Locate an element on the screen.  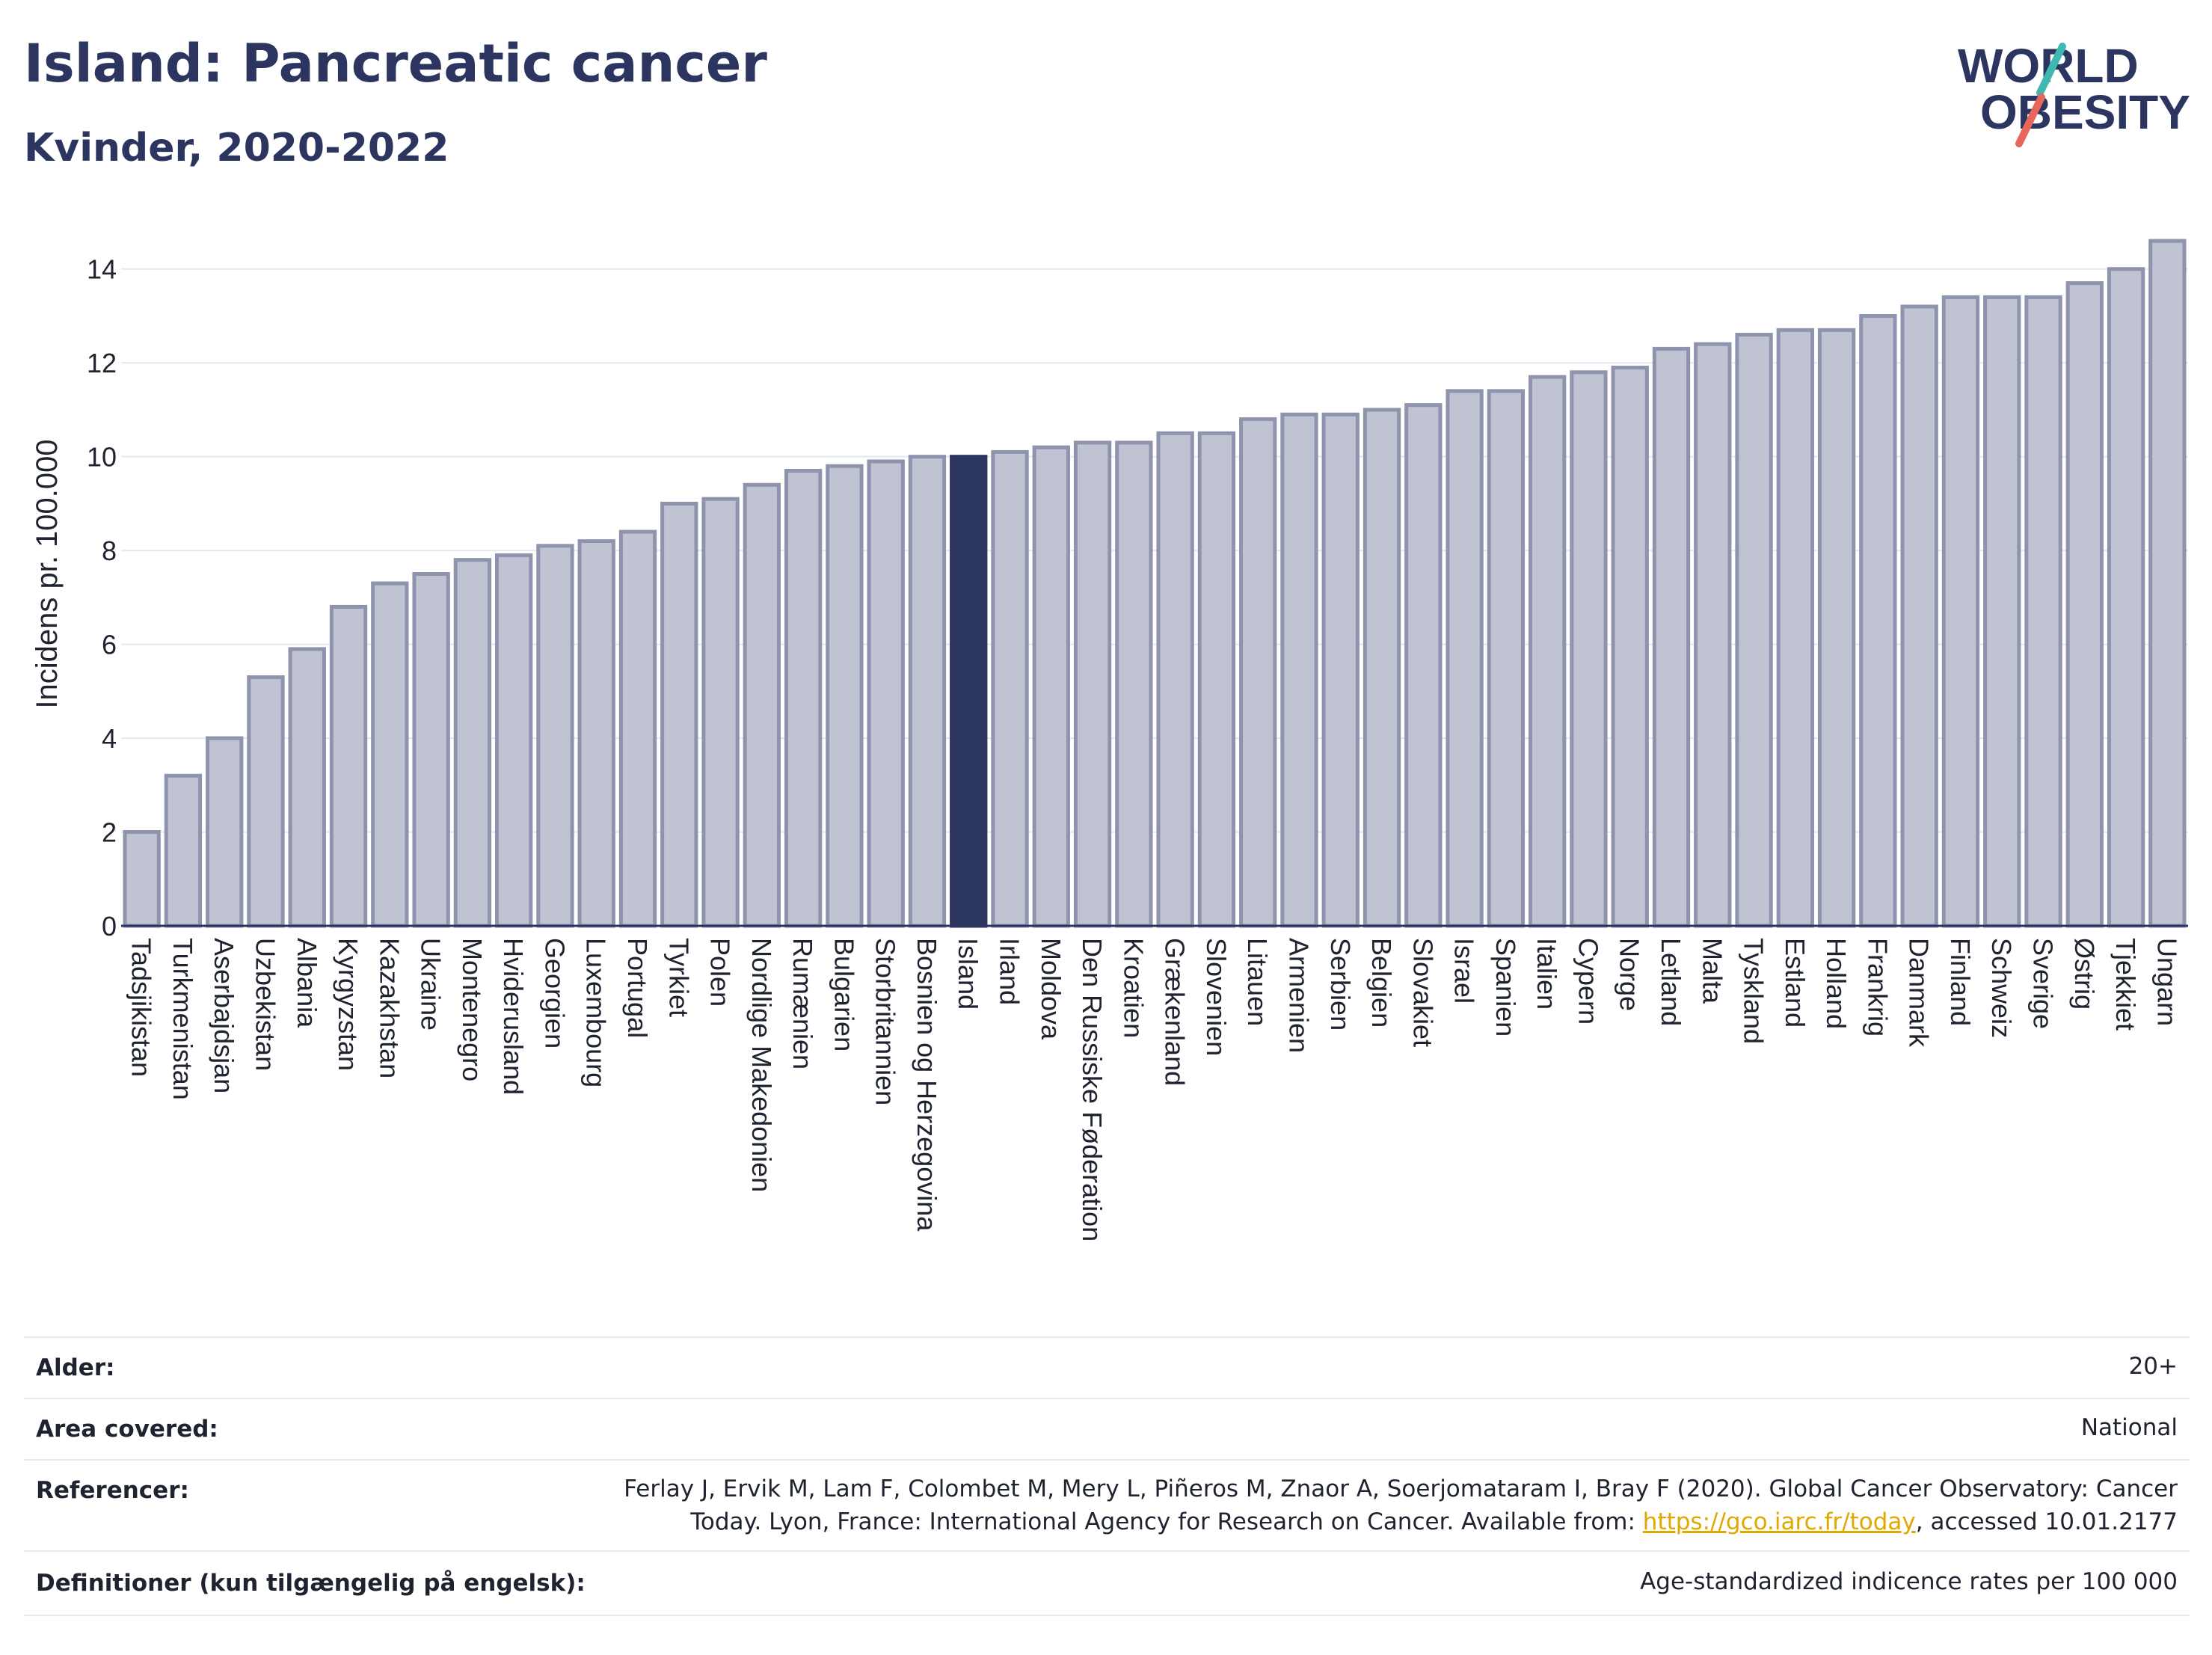
meta-bottom-border is located at coordinates (1107, 1615).